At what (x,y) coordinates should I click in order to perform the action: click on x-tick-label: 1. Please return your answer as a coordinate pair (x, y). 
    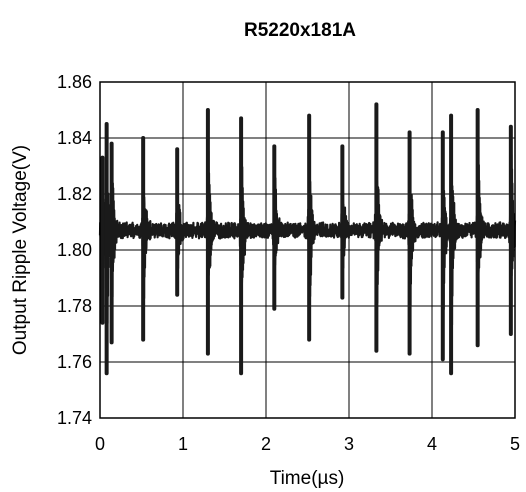
    Looking at the image, I should click on (183, 444).